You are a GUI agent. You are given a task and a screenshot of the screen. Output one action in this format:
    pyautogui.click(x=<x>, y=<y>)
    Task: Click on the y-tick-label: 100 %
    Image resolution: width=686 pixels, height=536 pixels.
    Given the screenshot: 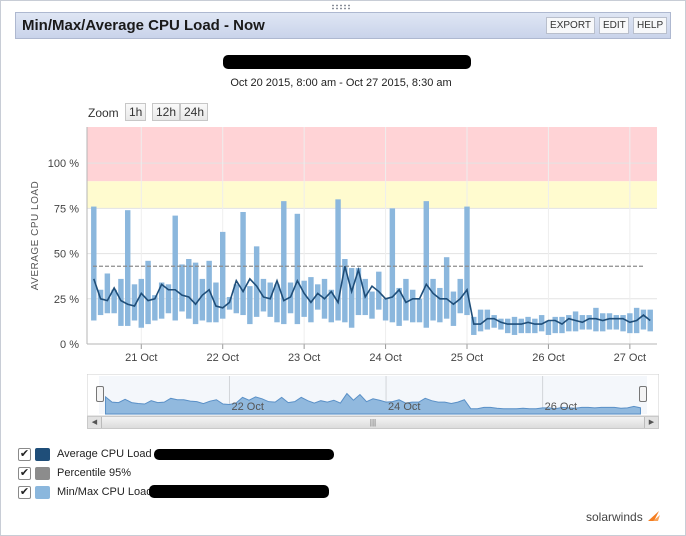 What is the action you would take?
    pyautogui.click(x=63, y=164)
    